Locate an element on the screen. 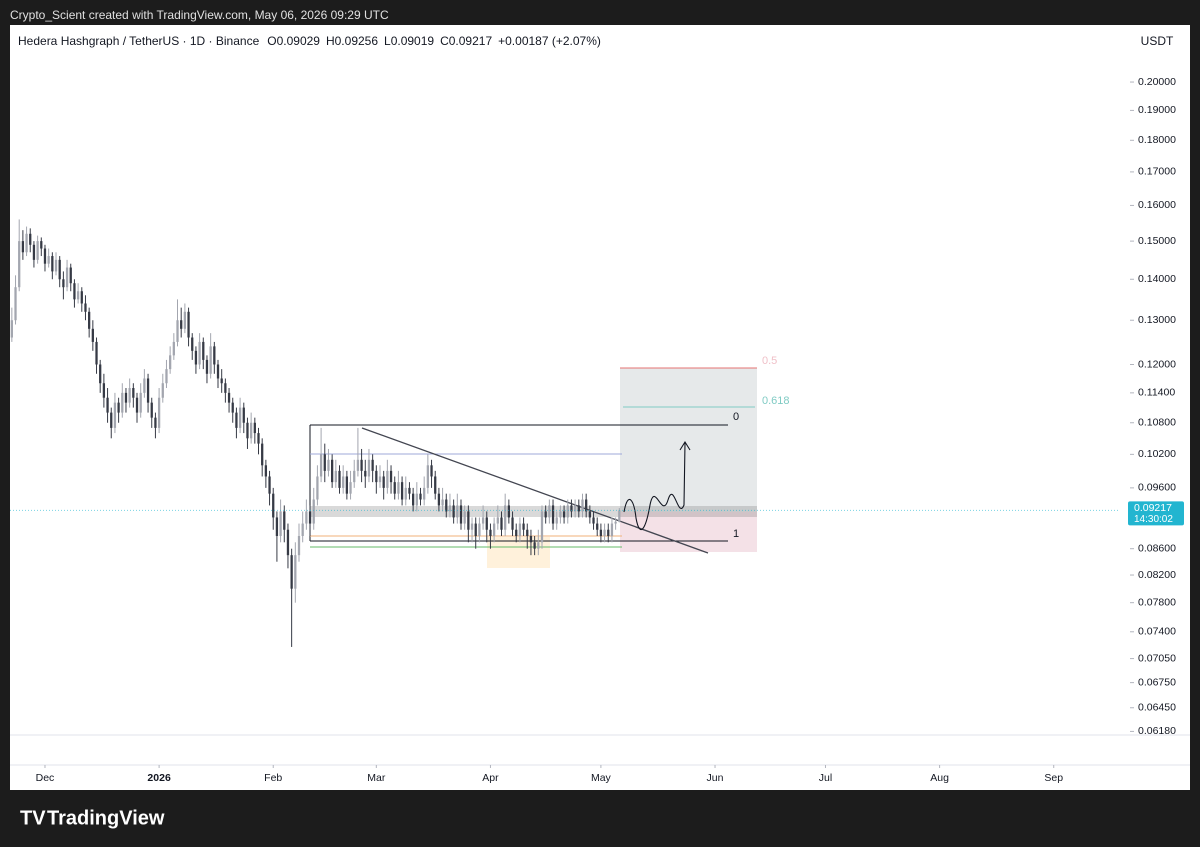 Image resolution: width=1200 pixels, height=847 pixels. y-tick-label: 0.10800 is located at coordinates (1157, 423).